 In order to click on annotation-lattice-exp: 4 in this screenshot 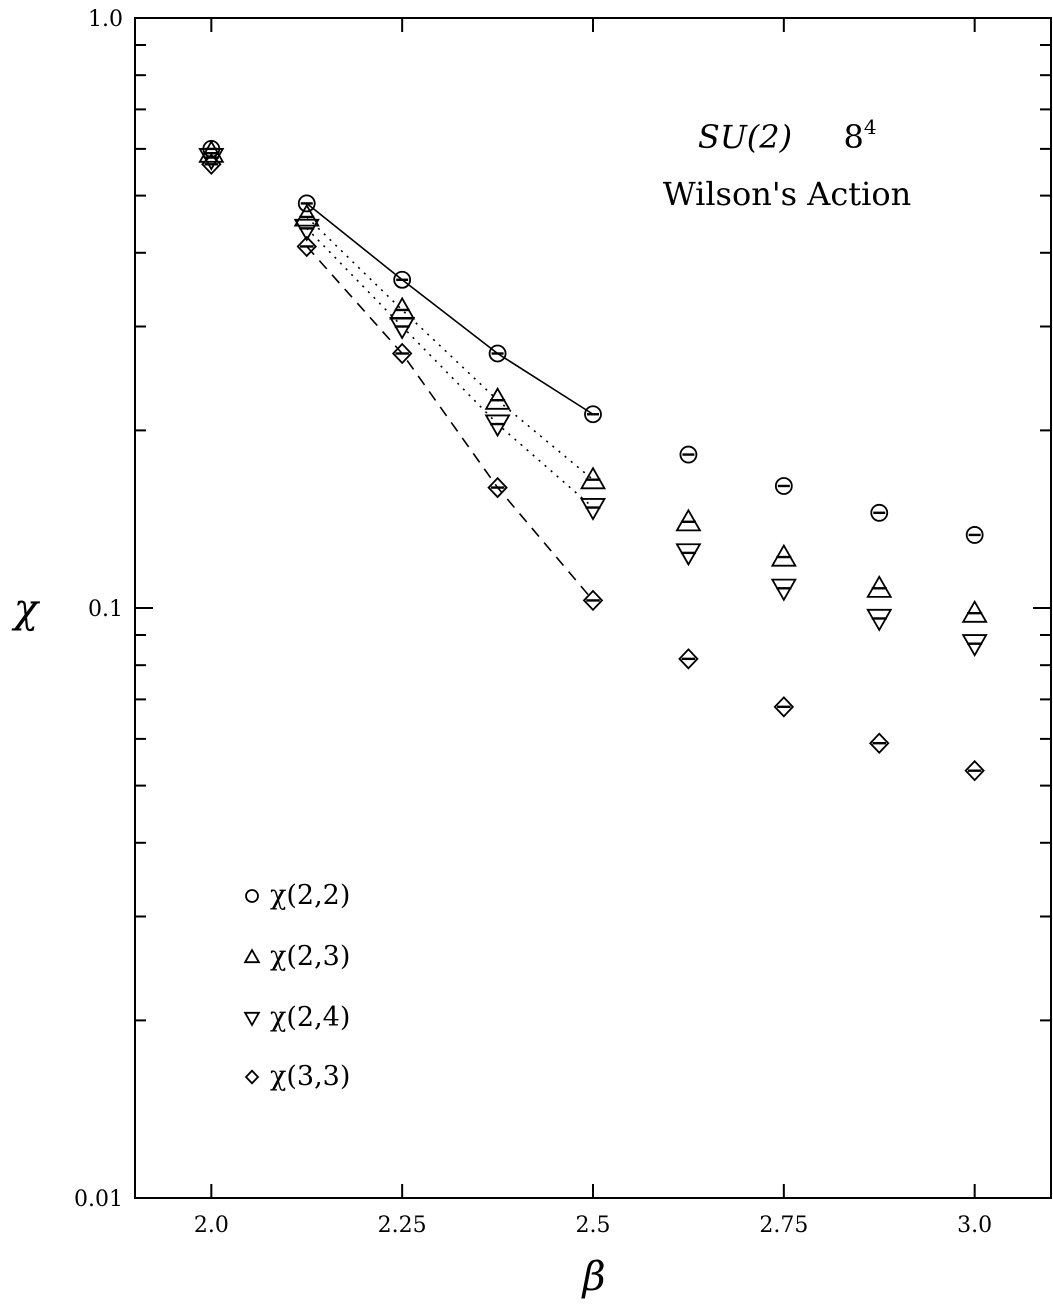, I will do `click(870, 127)`.